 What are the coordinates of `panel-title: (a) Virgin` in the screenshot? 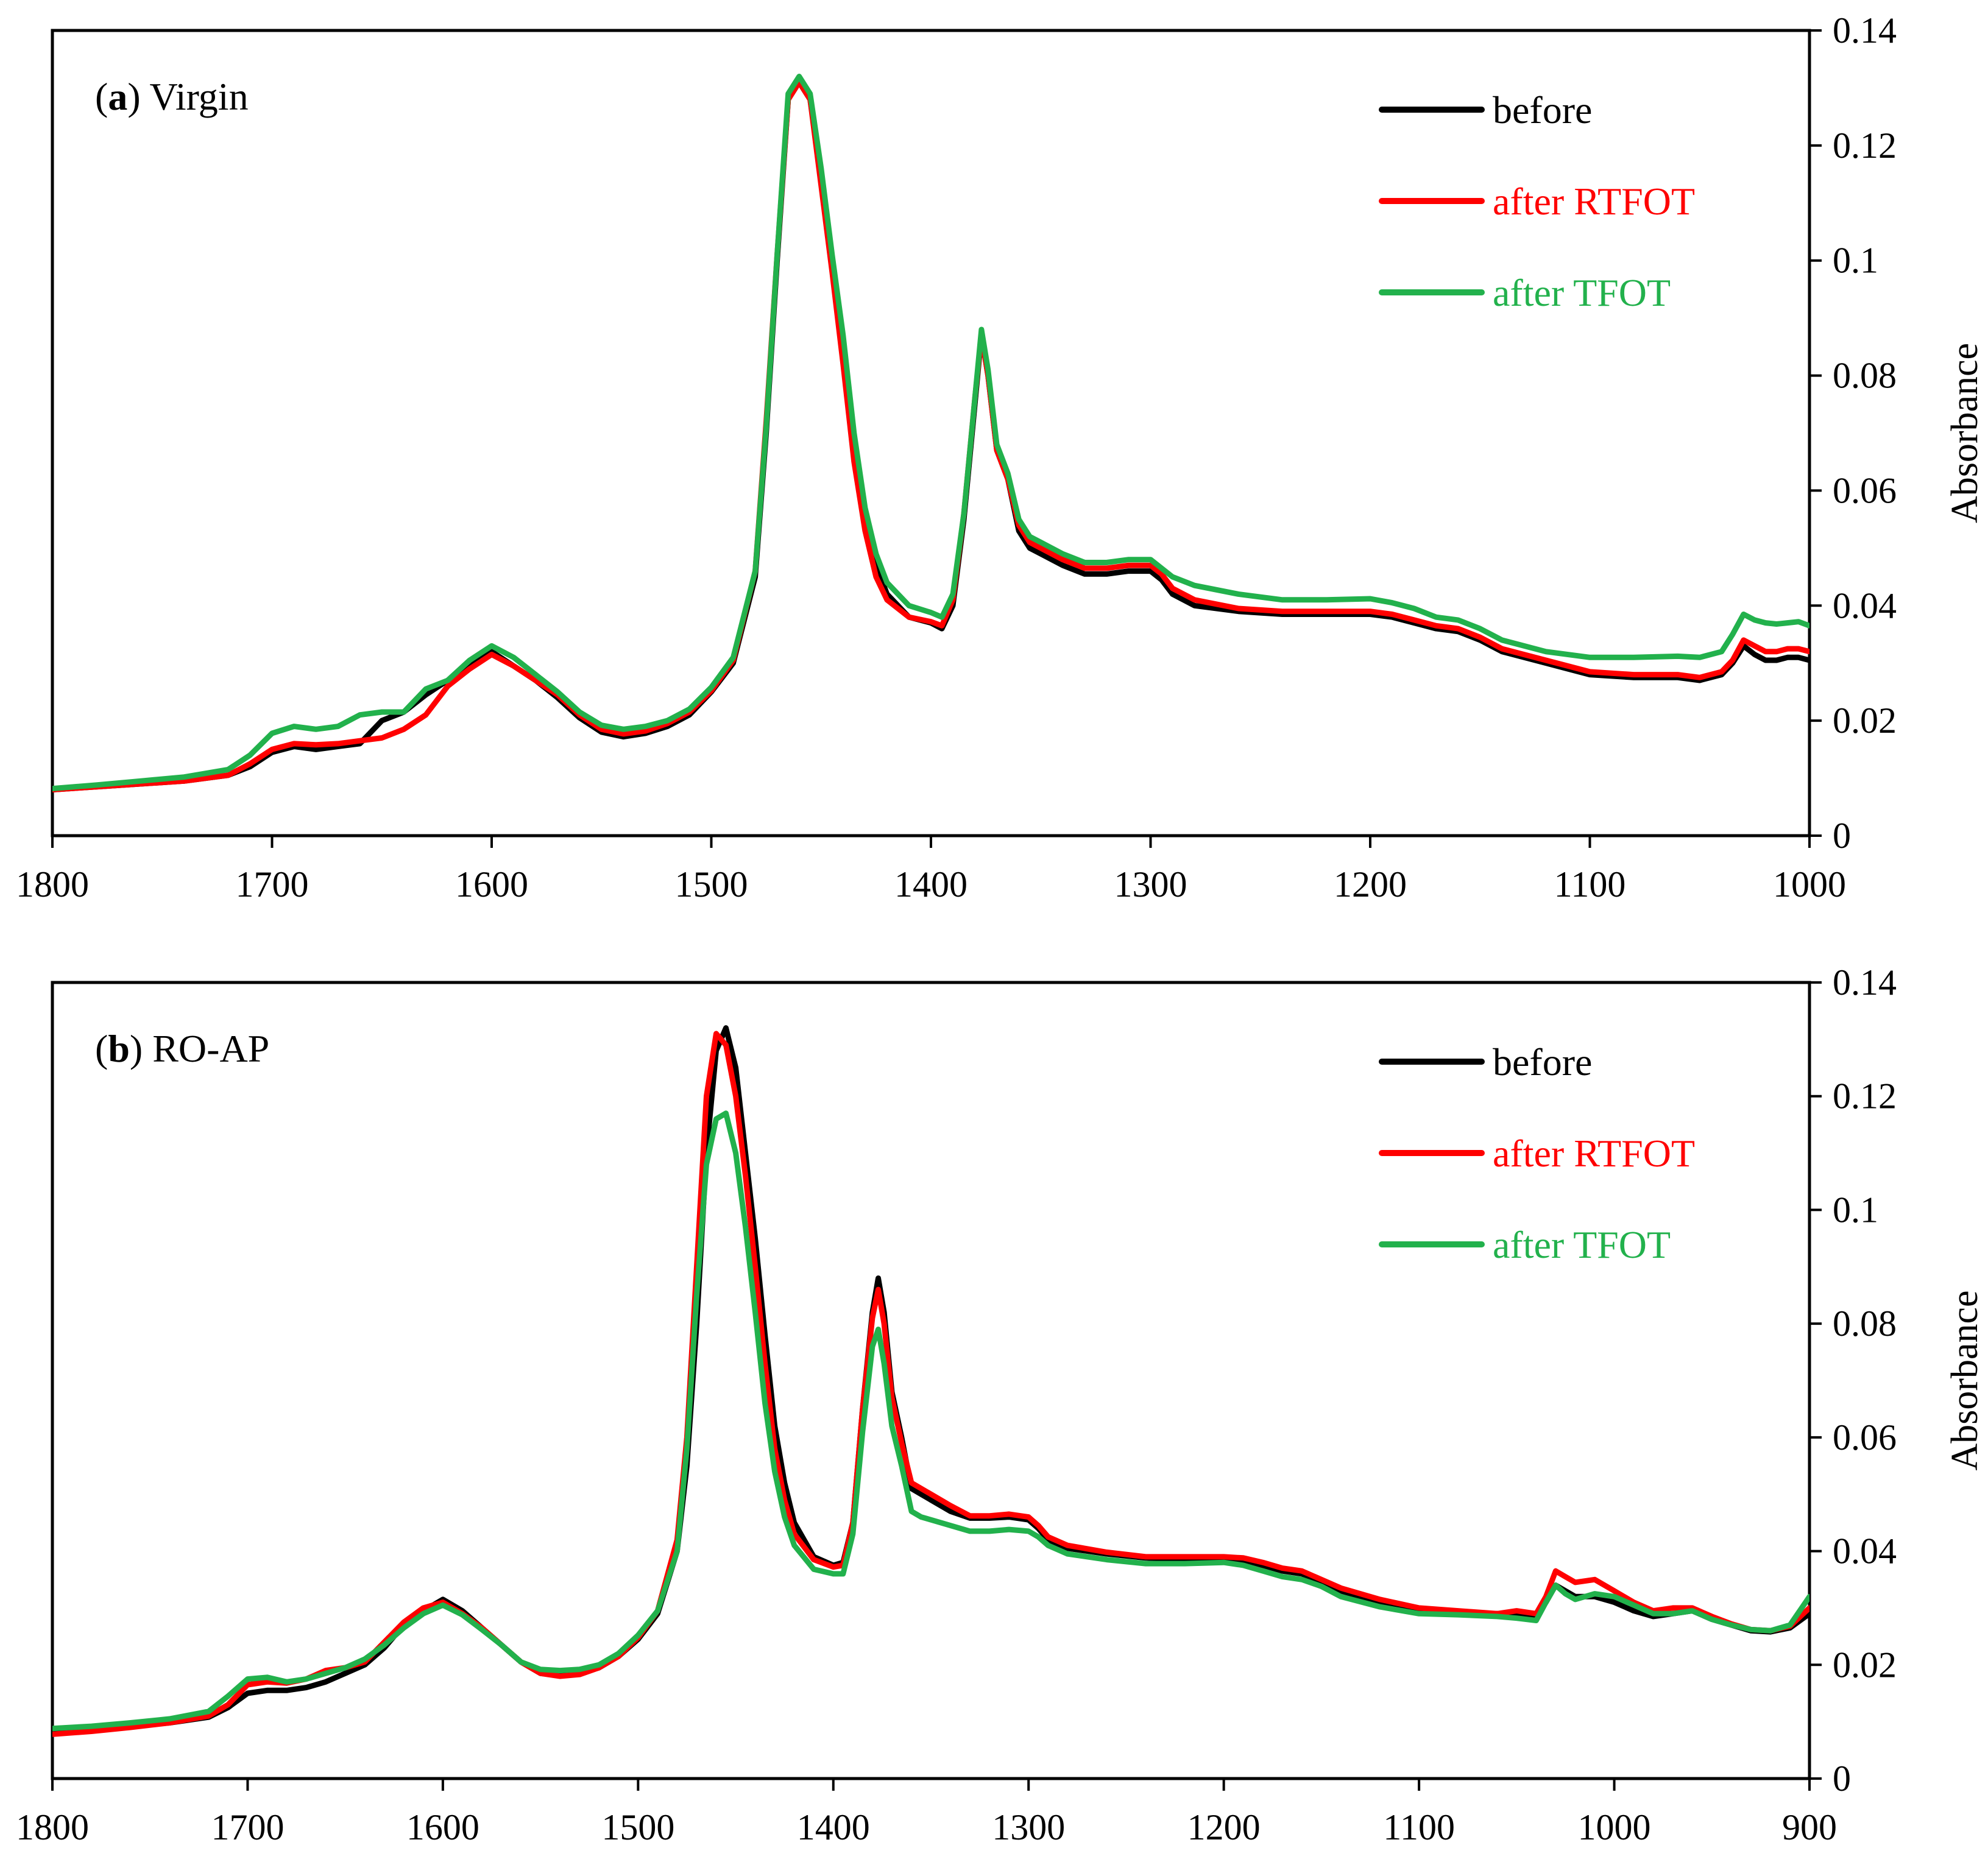 It's located at (172, 96).